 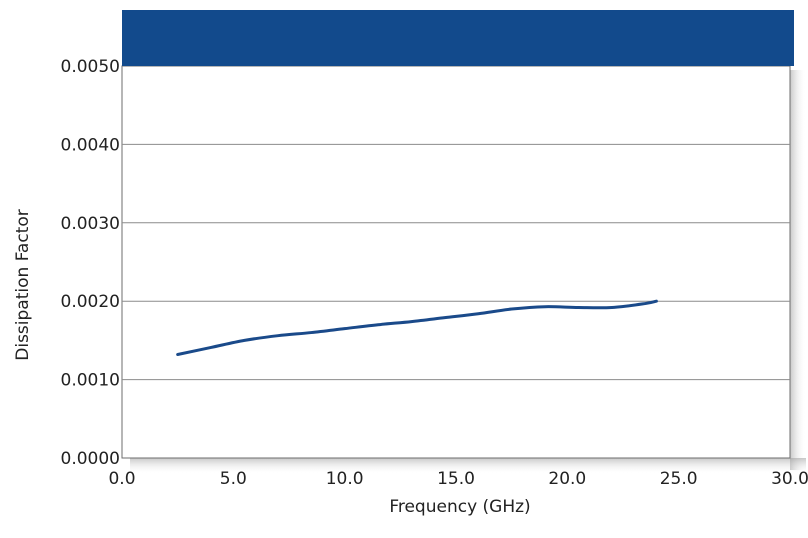 What do you see at coordinates (90, 381) in the screenshot?
I see `y-tick-label: 0.0010` at bounding box center [90, 381].